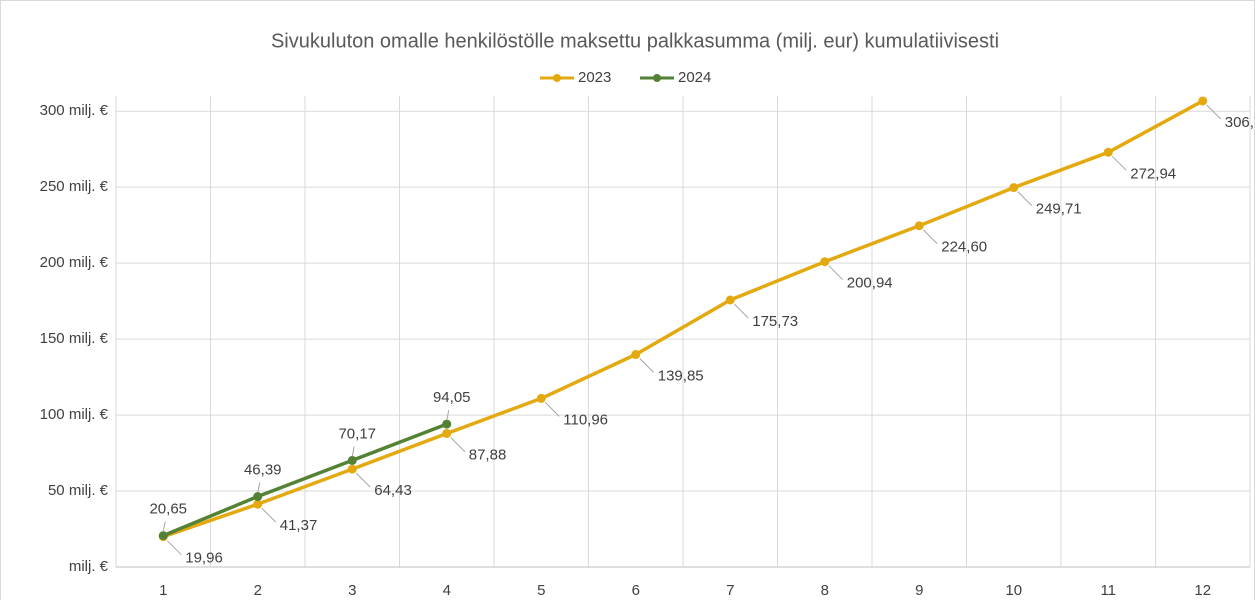 The height and width of the screenshot is (600, 1255). Describe the element at coordinates (74, 110) in the screenshot. I see `y-tick-label: 300 milj. €` at that location.